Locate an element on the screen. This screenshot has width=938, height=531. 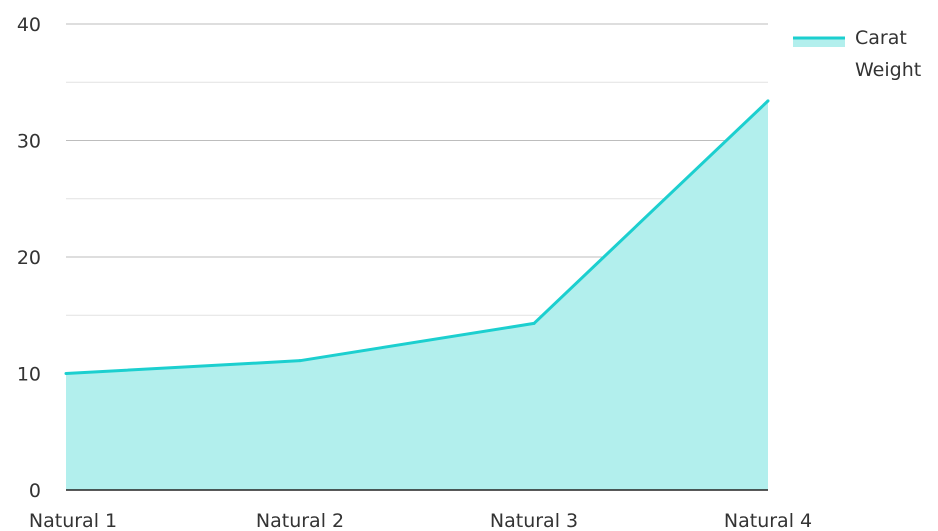
y-tick-label: 0 is located at coordinates (35, 491).